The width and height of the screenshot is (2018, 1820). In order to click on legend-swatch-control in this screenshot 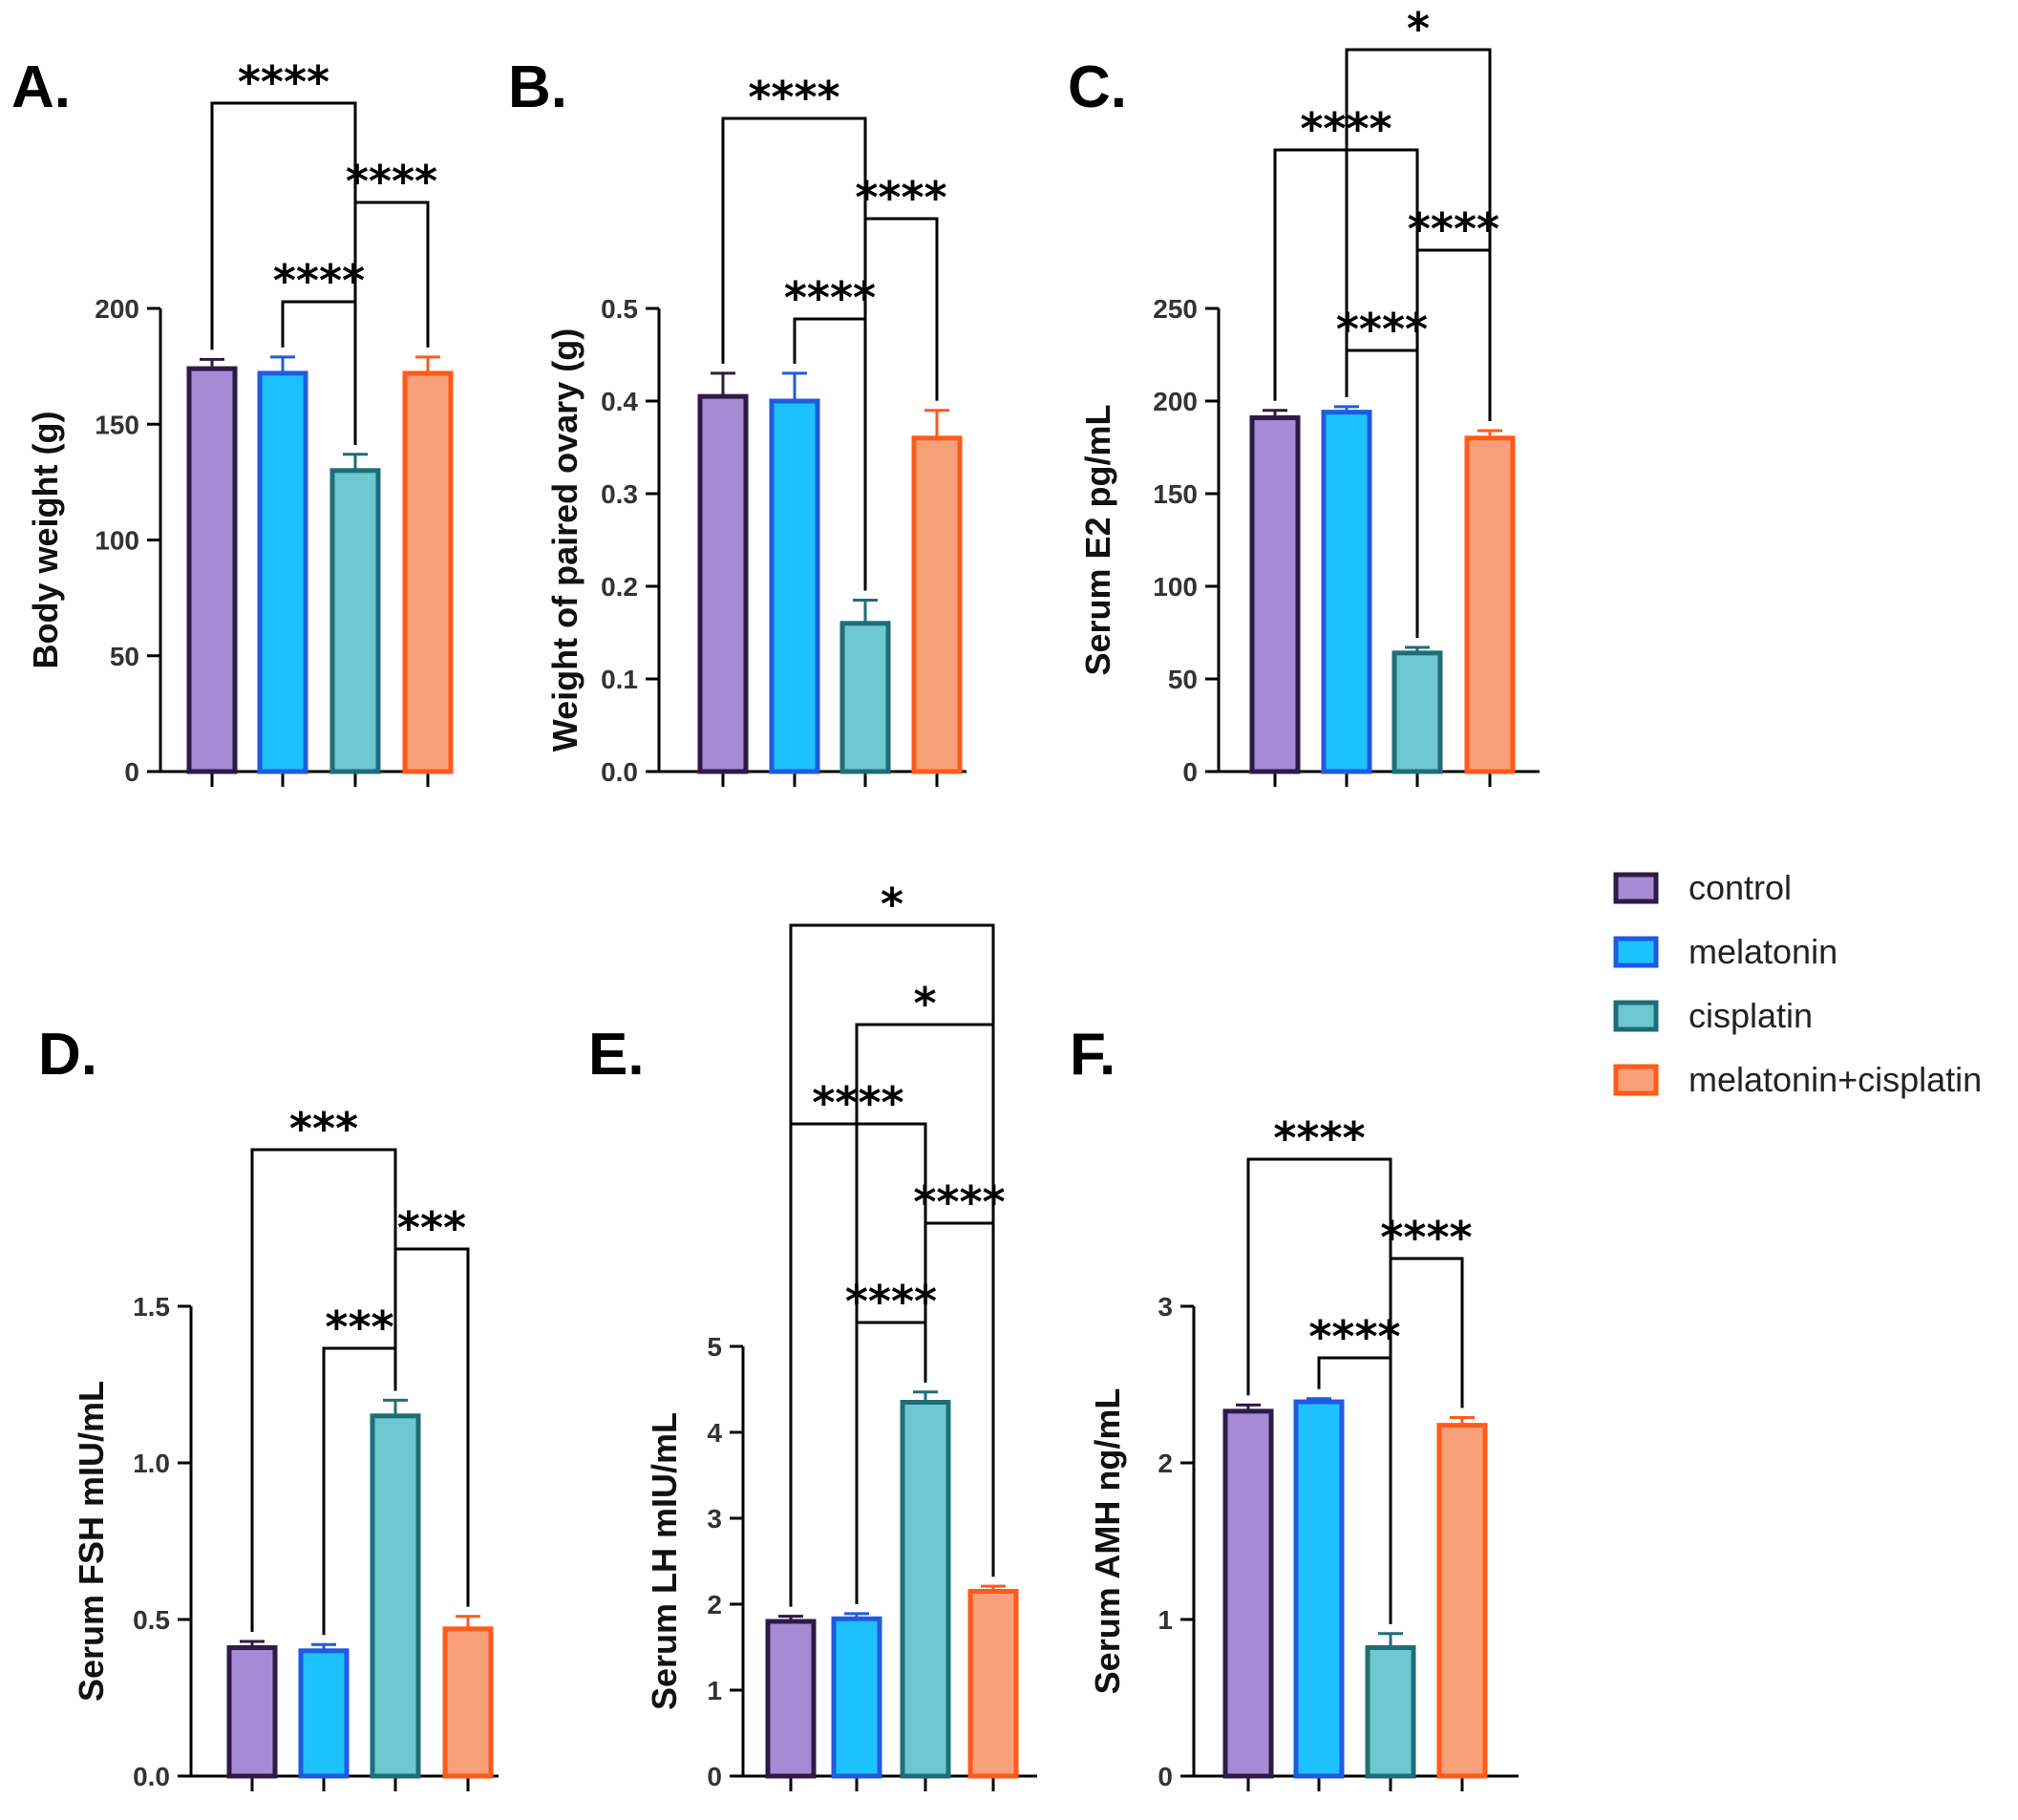, I will do `click(1636, 888)`.